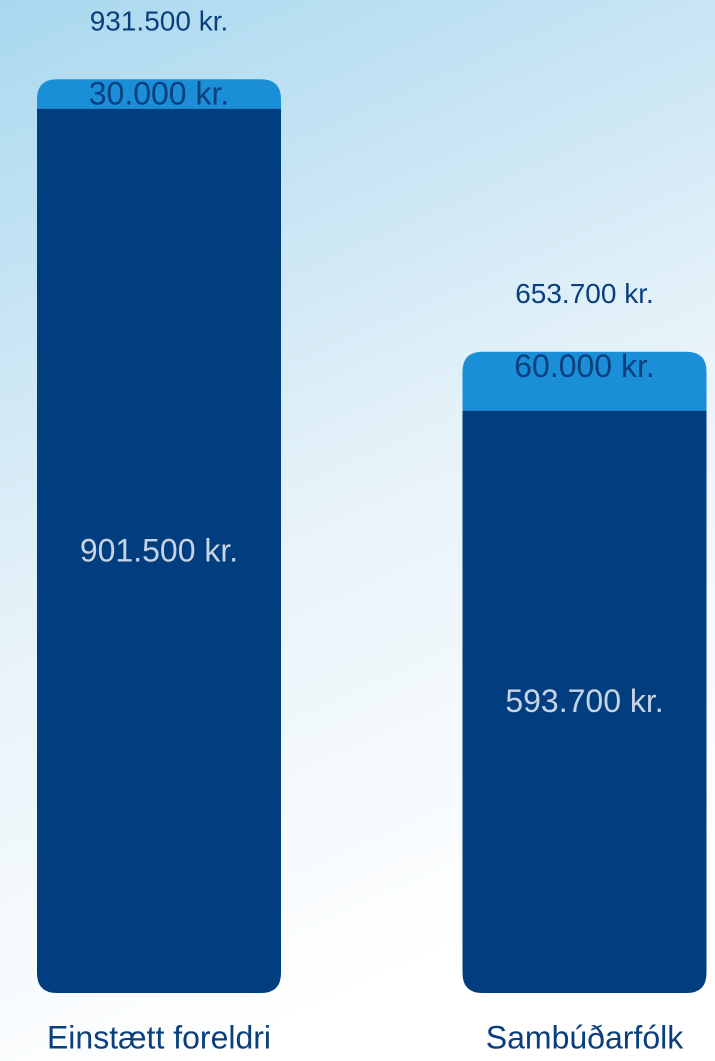 This screenshot has height=1061, width=715. Describe the element at coordinates (159, 1037) in the screenshot. I see `category-label: Einstætt foreldri` at that location.